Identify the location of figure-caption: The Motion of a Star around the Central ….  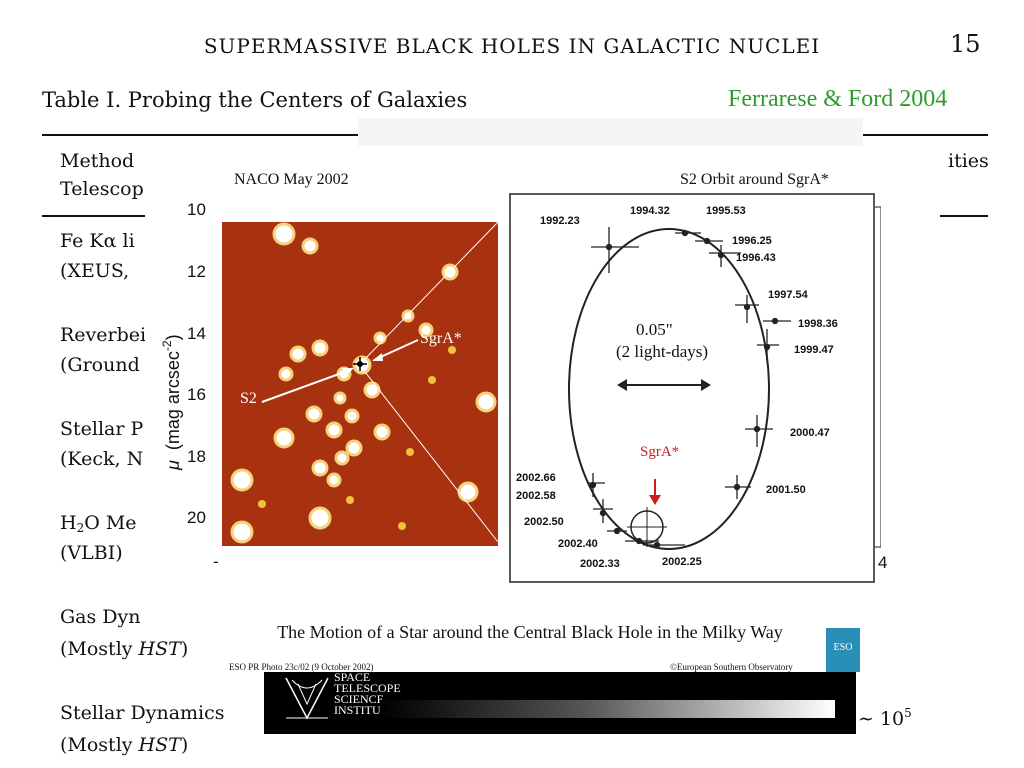
(530, 632).